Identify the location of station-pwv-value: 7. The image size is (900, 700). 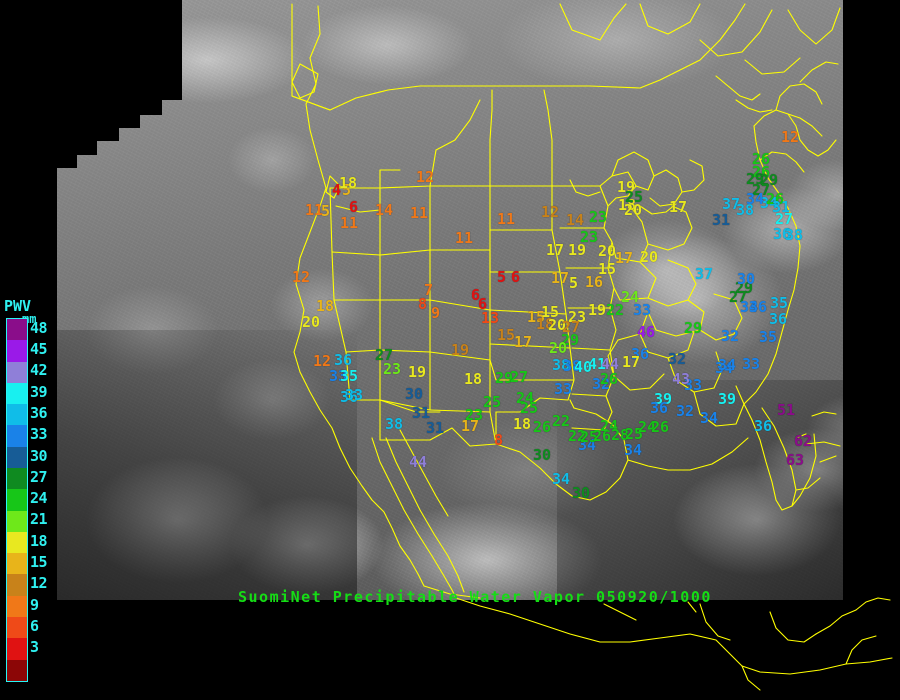
(429, 290).